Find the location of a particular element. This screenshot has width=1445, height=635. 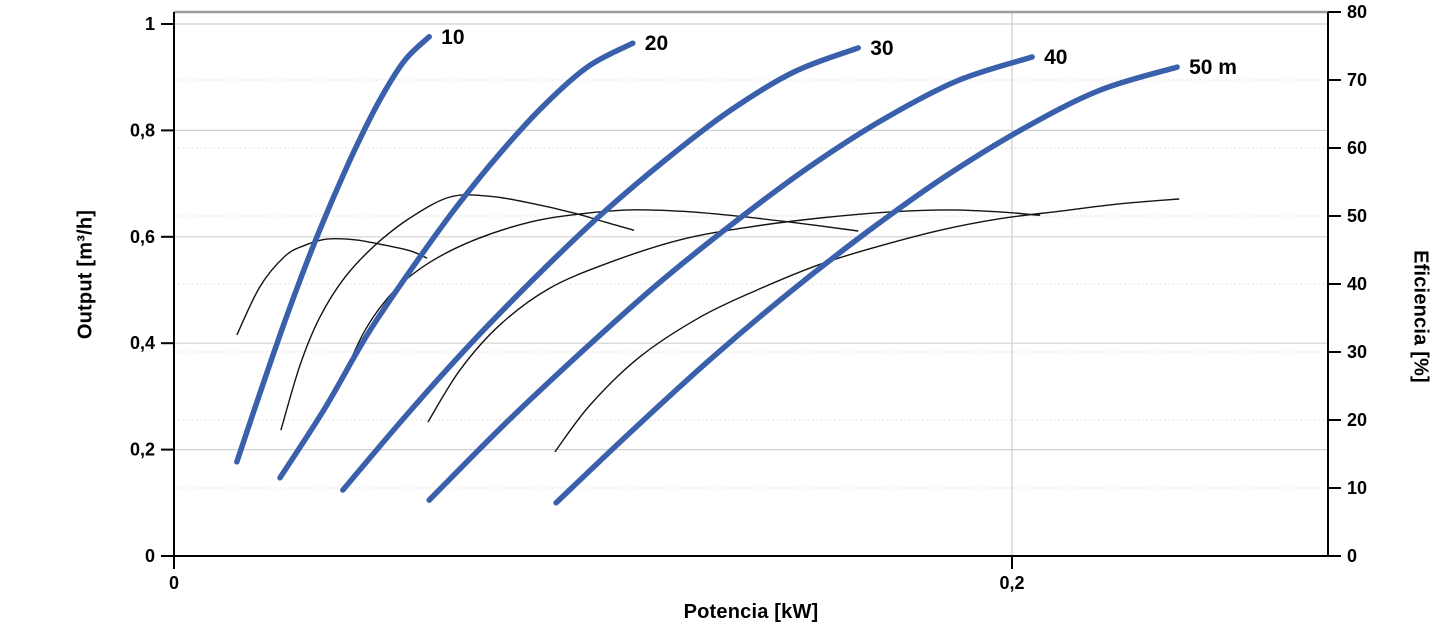

left-tick-label: 0,2 is located at coordinates (142, 450).